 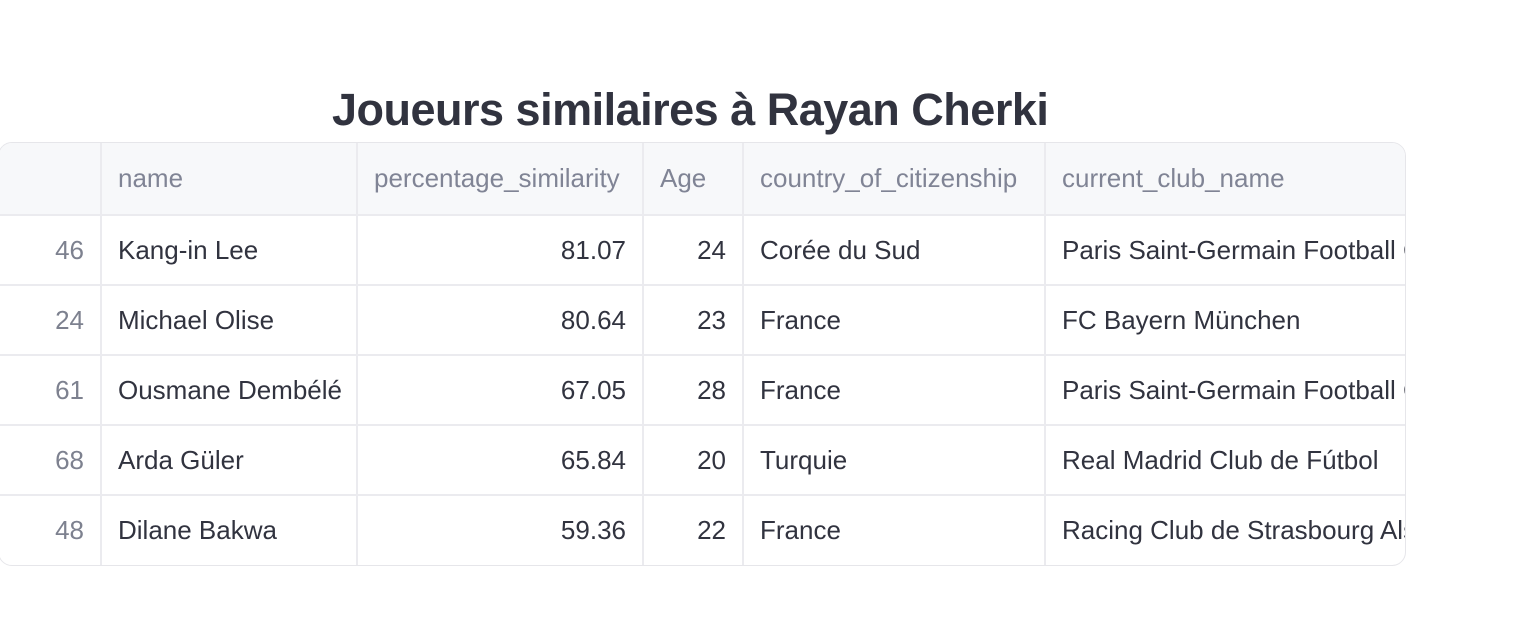 What do you see at coordinates (51, 530) in the screenshot?
I see `row-index: 48` at bounding box center [51, 530].